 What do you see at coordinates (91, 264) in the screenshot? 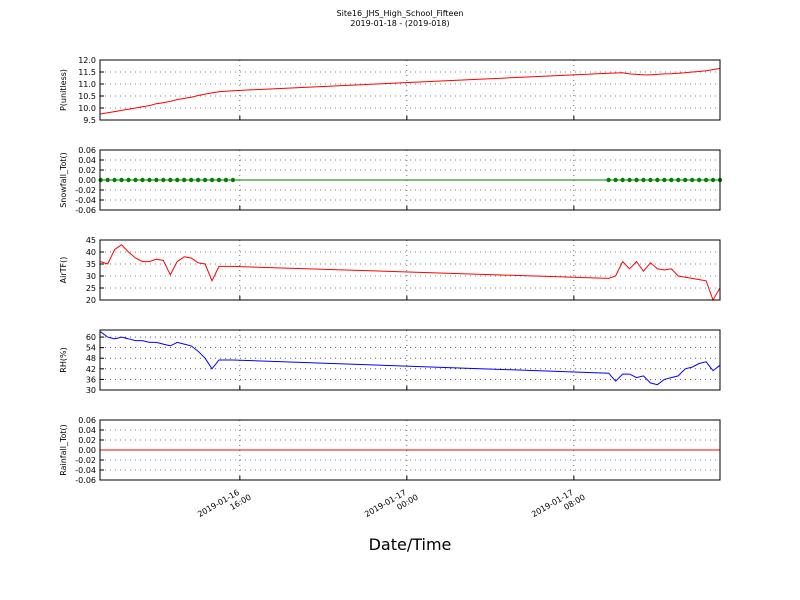
I see `y-tick-label: 35` at bounding box center [91, 264].